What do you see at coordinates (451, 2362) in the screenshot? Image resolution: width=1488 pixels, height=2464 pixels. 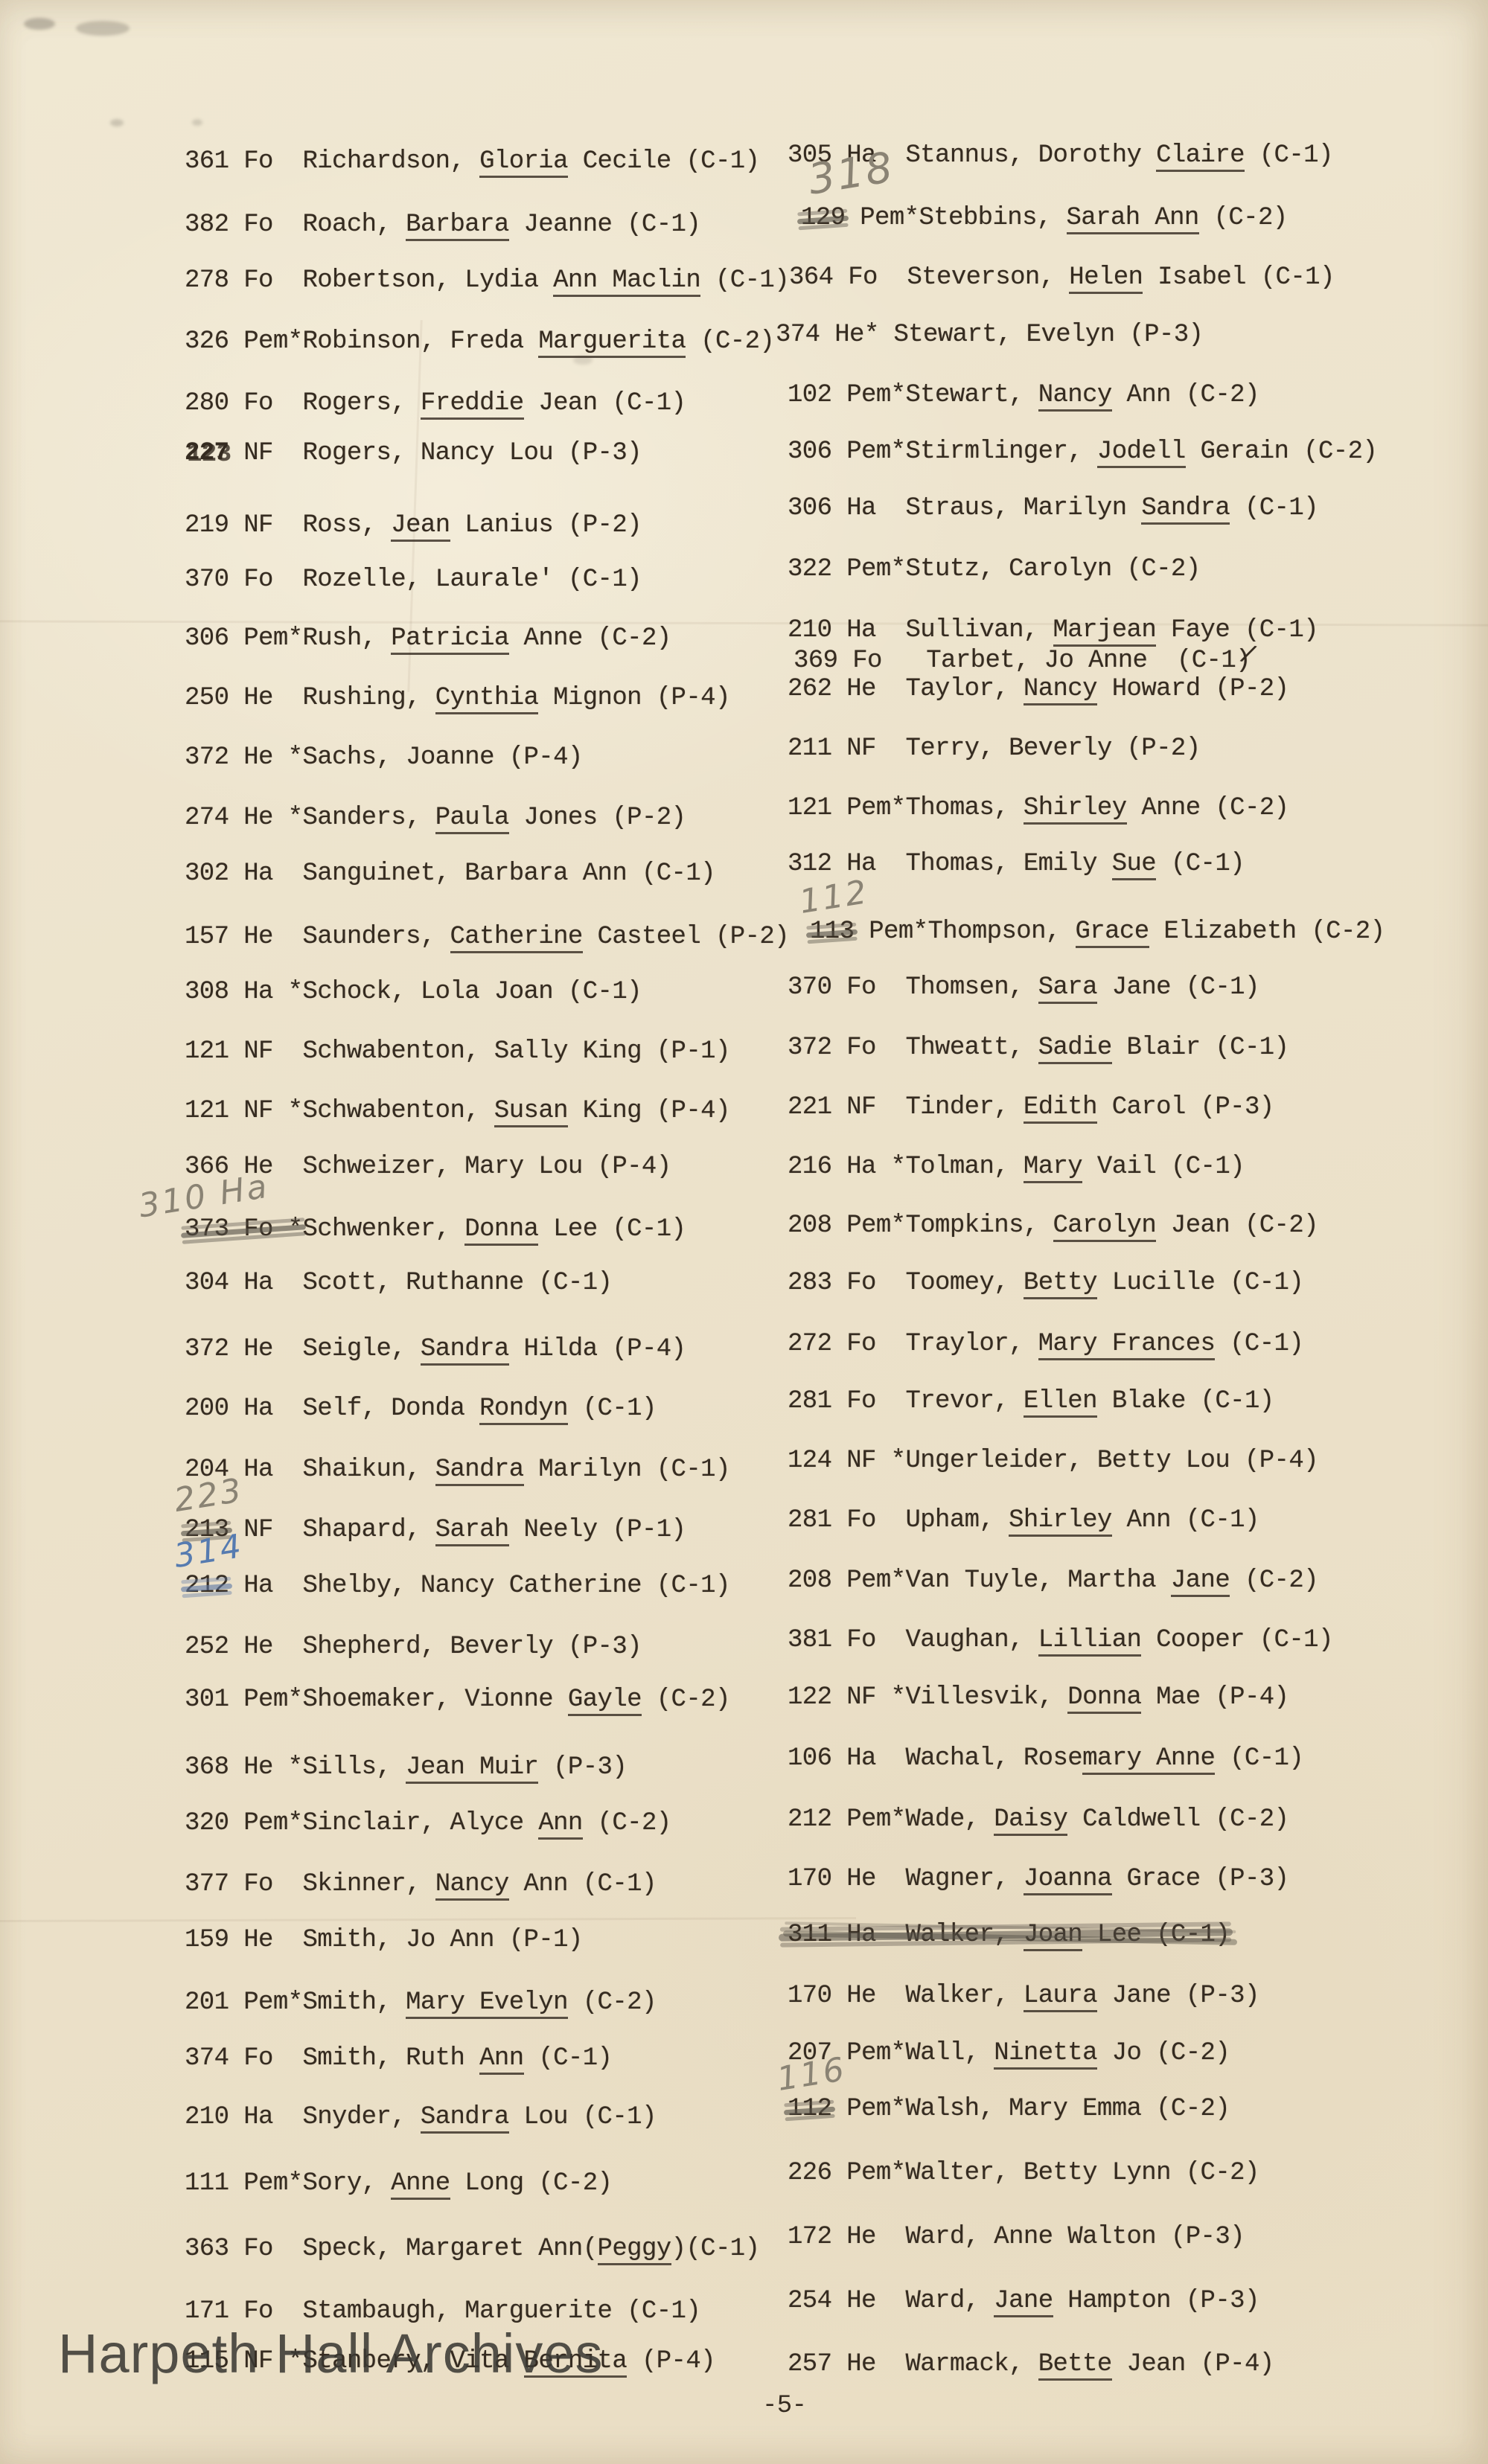 I see `directory-row: 115 NF *Stanbery, Vita Bernita (P-4)` at bounding box center [451, 2362].